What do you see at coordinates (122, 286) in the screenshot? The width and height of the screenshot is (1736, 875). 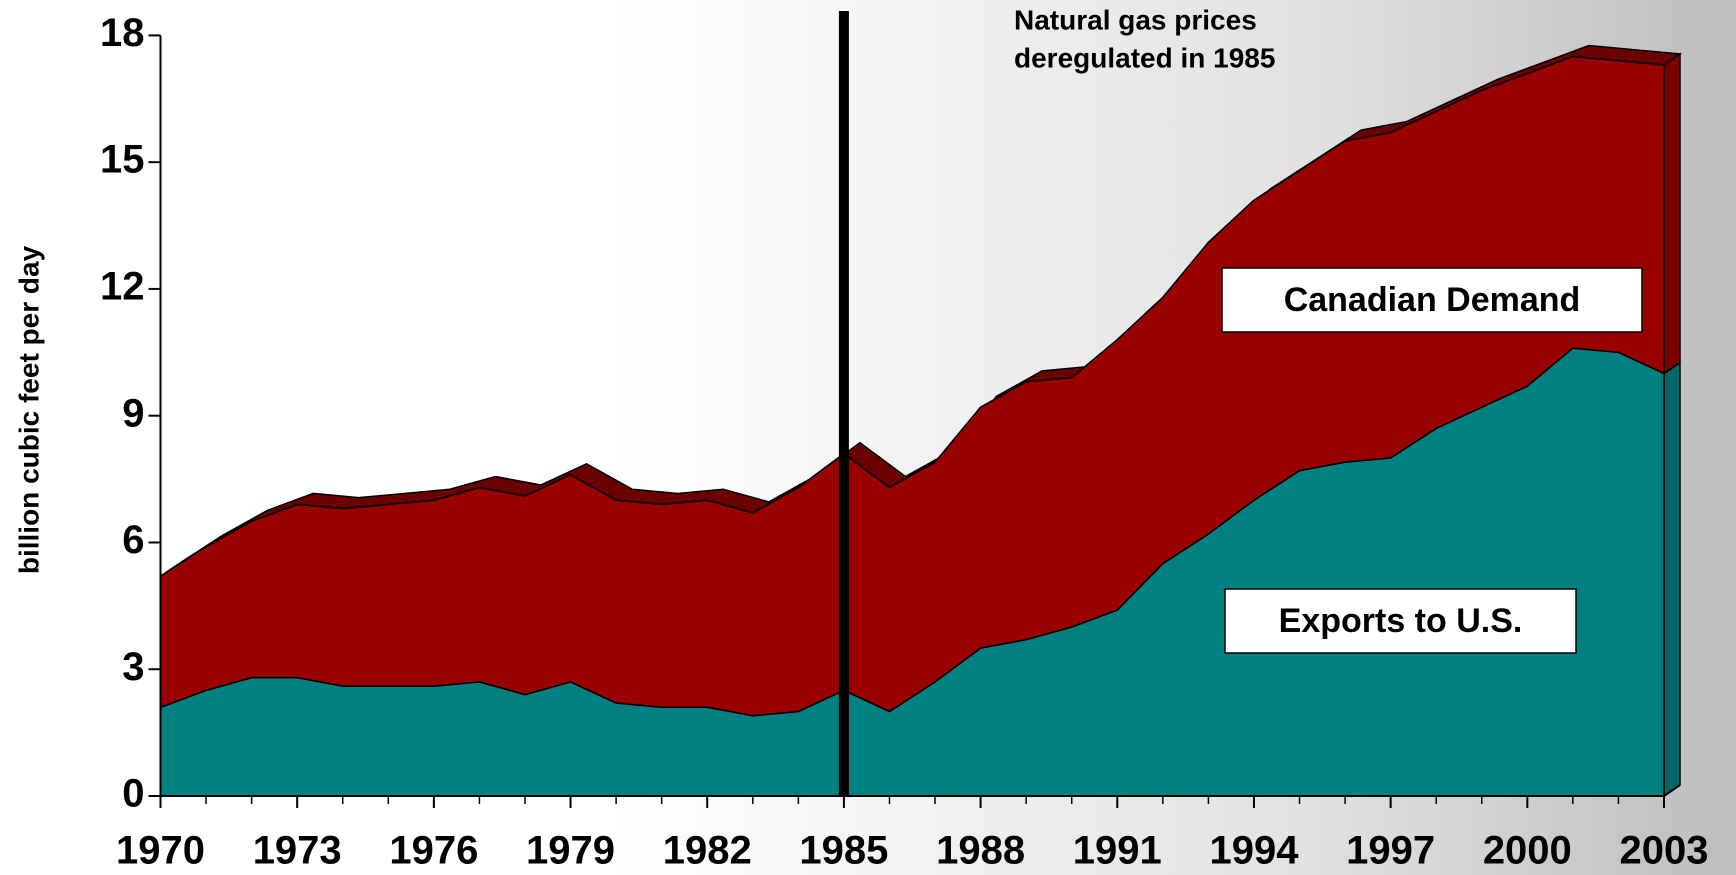 I see `y-tick-label: 12` at bounding box center [122, 286].